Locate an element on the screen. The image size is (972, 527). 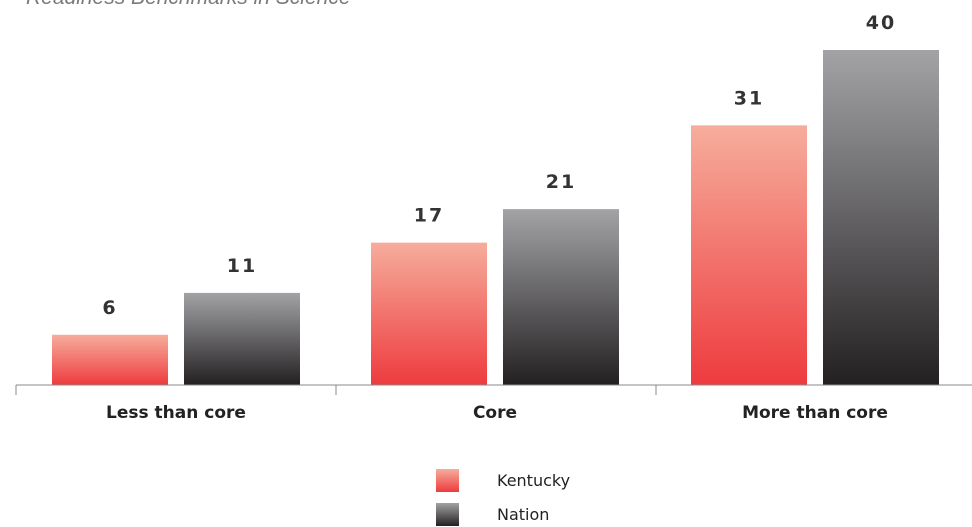
data-label-nation-1: 11 is located at coordinates (242, 266).